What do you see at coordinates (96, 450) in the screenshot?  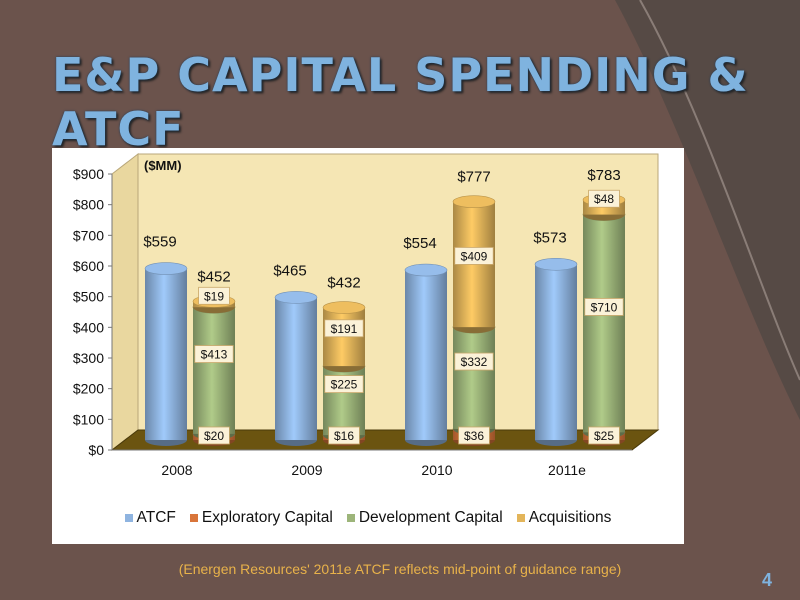 I see `y-tick-label: $0` at bounding box center [96, 450].